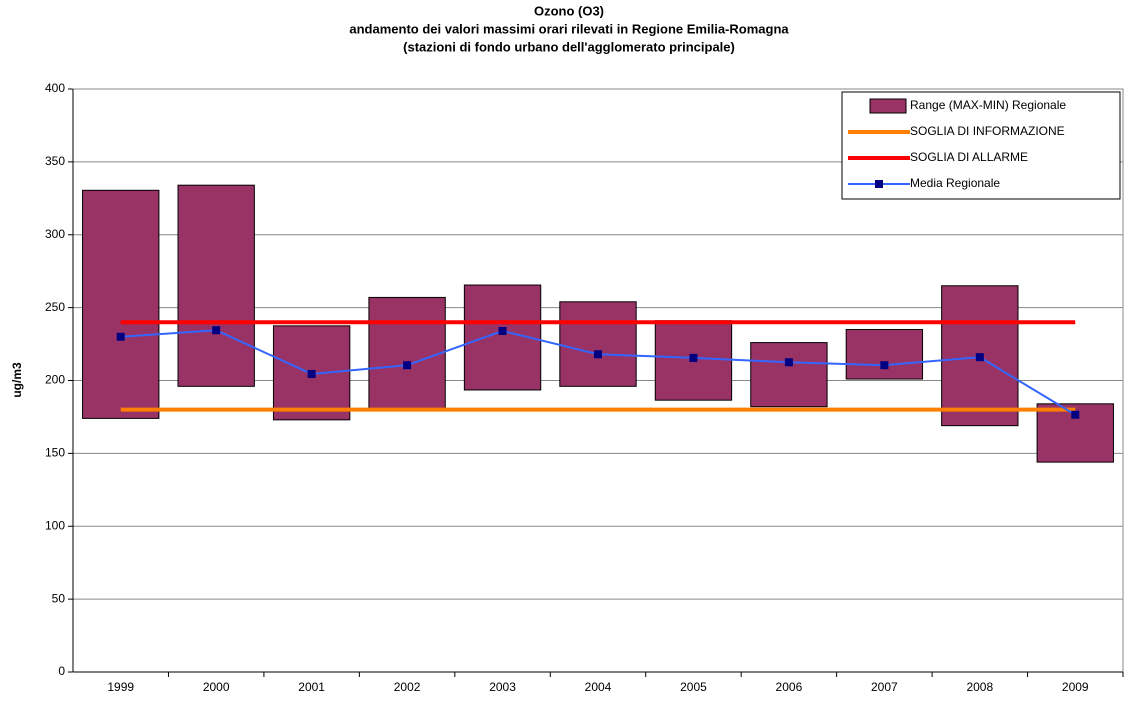 The width and height of the screenshot is (1139, 702). What do you see at coordinates (120, 687) in the screenshot?
I see `x-tick-label: 1999` at bounding box center [120, 687].